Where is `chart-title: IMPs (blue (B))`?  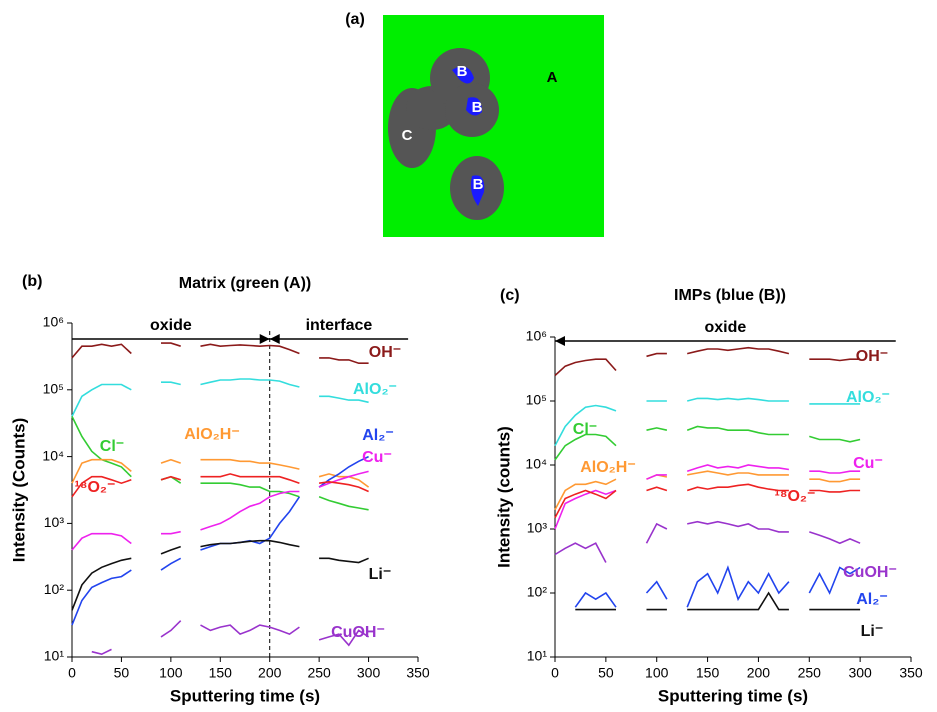 chart-title: IMPs (blue (B)) is located at coordinates (730, 295).